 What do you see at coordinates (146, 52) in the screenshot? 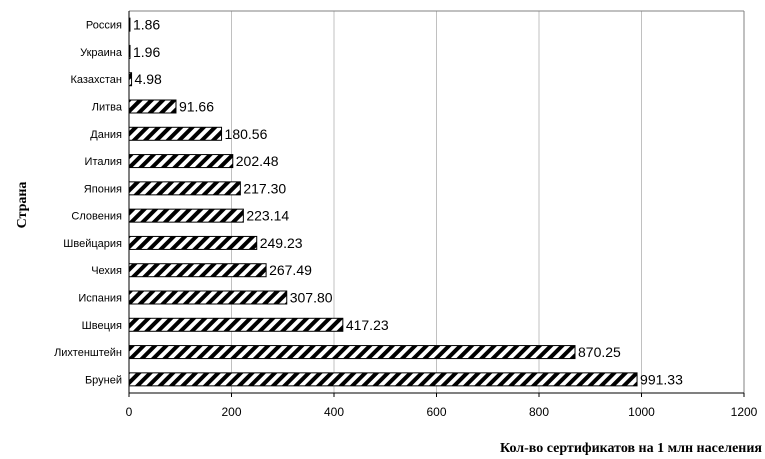
I see `bar-value-label: 1.96` at bounding box center [146, 52].